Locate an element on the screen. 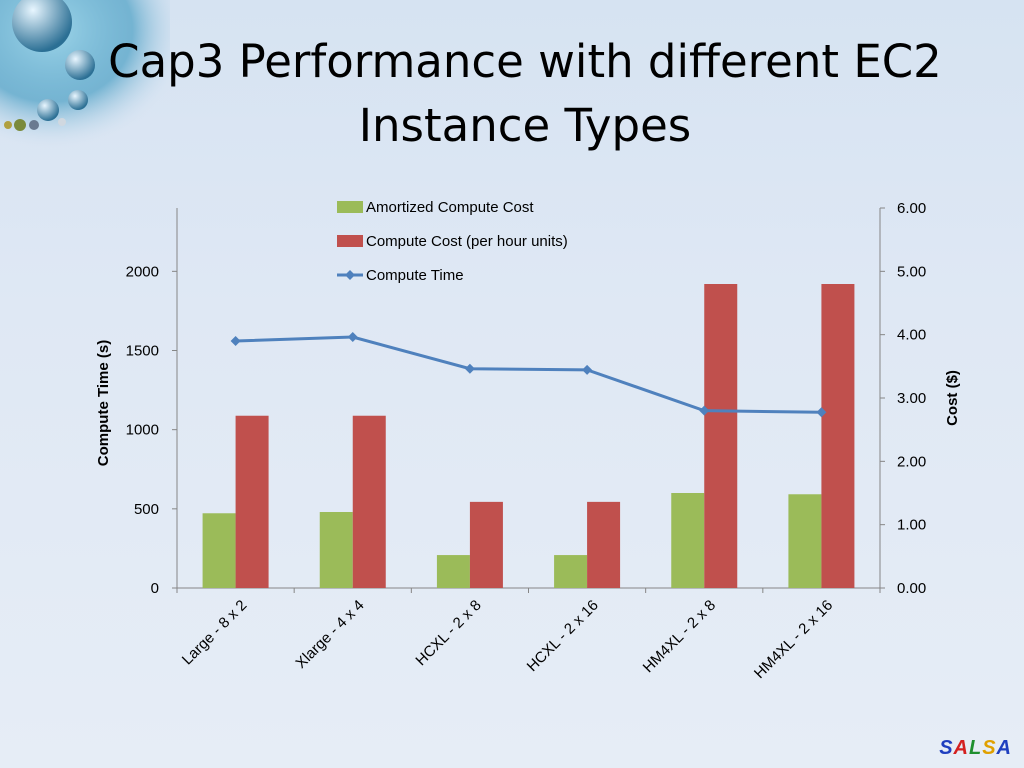 The height and width of the screenshot is (768, 1024). left-axis-tick-label: 1500 is located at coordinates (142, 351).